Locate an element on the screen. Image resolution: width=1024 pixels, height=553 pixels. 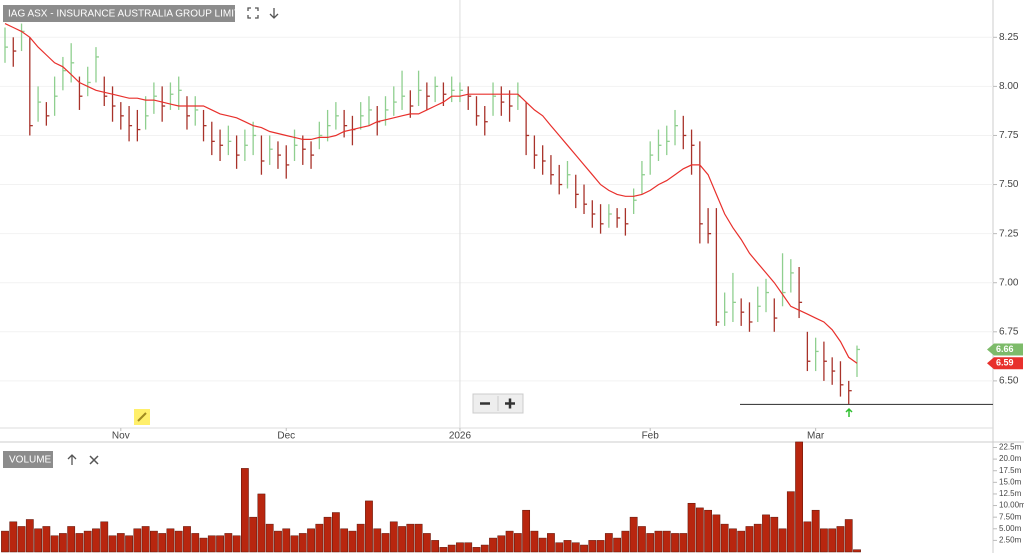
ma-price-tag-shape is located at coordinates (1005, 363).